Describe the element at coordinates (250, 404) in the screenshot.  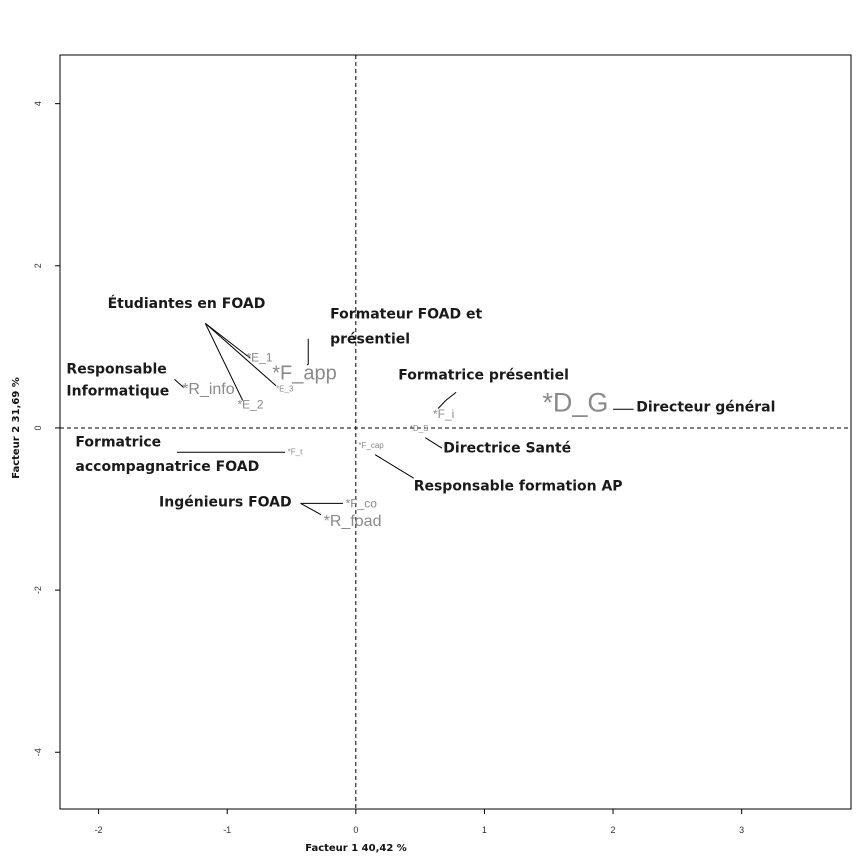
I see `point-label: *E_2` at that location.